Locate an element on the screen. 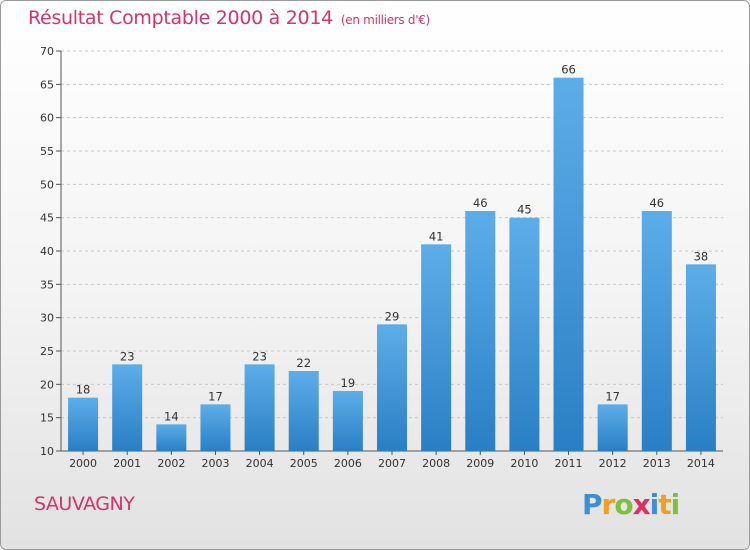 The image size is (750, 550). value-label: 29 is located at coordinates (392, 316).